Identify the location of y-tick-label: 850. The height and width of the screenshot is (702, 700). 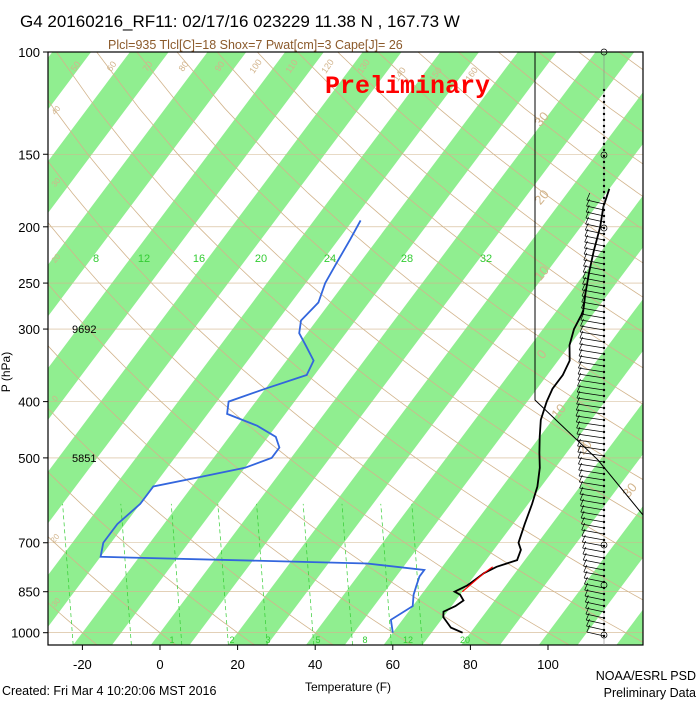
(29, 592).